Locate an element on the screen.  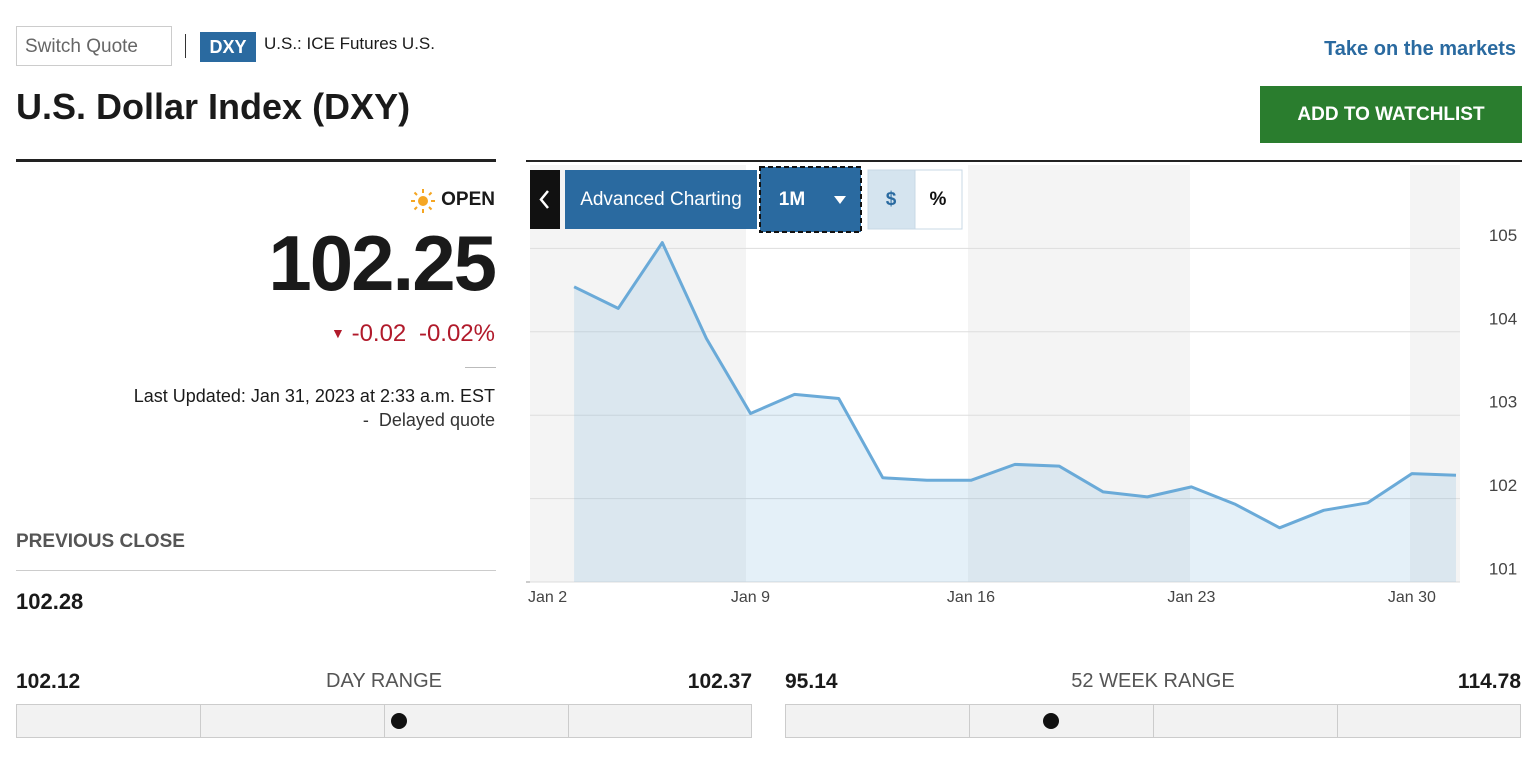
dollar-toggle is located at coordinates (891, 199).